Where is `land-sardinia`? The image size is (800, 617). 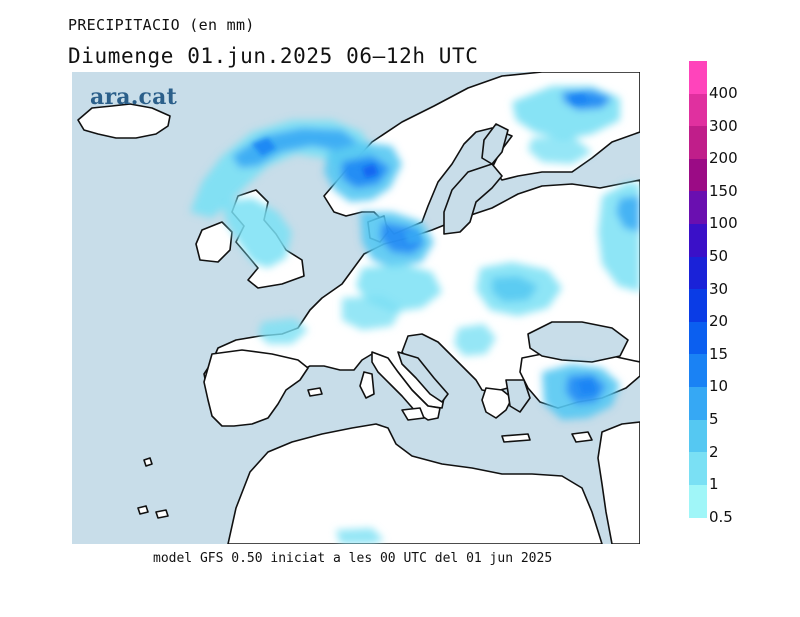 land-sardinia is located at coordinates (367, 385).